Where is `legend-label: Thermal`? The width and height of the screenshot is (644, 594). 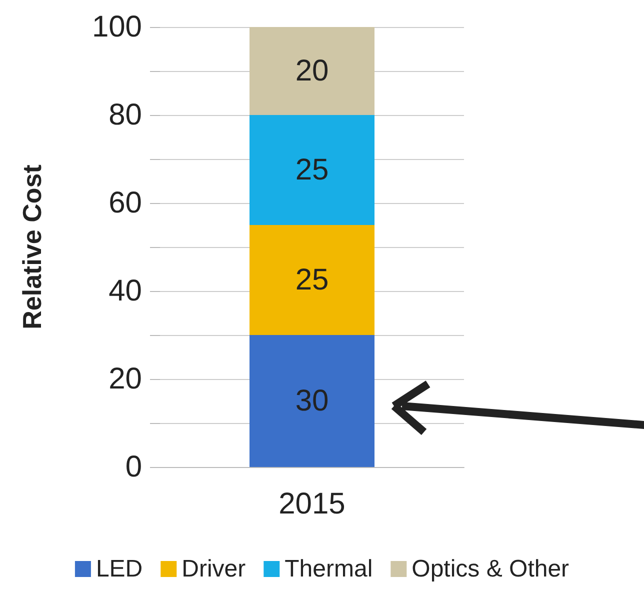
legend-label: Thermal is located at coordinates (328, 569).